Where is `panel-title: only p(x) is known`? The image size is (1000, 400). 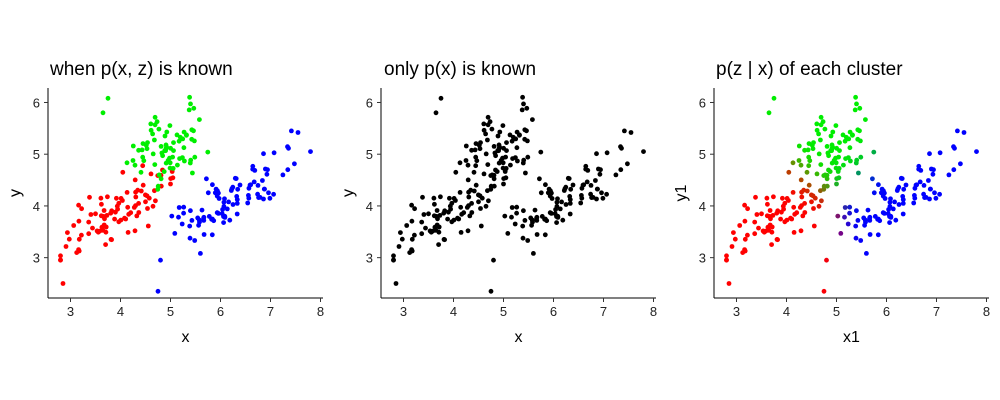 panel-title: only p(x) is known is located at coordinates (460, 69).